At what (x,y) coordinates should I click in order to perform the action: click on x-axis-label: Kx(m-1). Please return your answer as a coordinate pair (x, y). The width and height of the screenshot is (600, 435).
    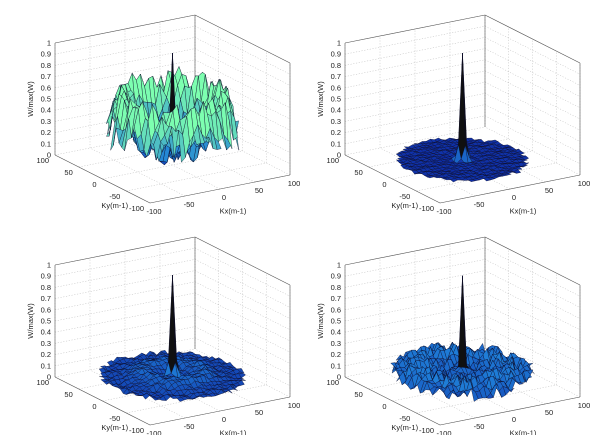
    Looking at the image, I should click on (523, 211).